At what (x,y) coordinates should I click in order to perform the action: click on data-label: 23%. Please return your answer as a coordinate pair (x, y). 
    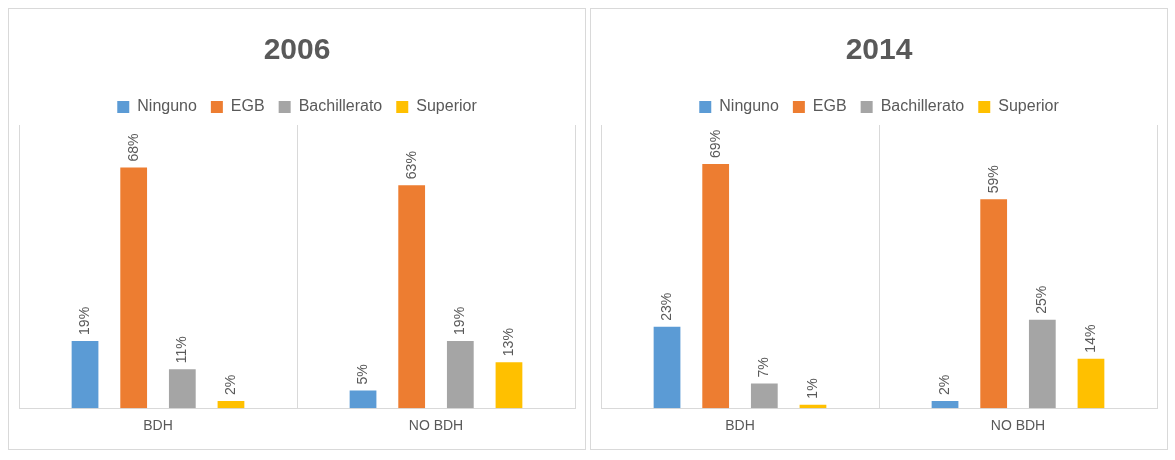
    Looking at the image, I should click on (665, 306).